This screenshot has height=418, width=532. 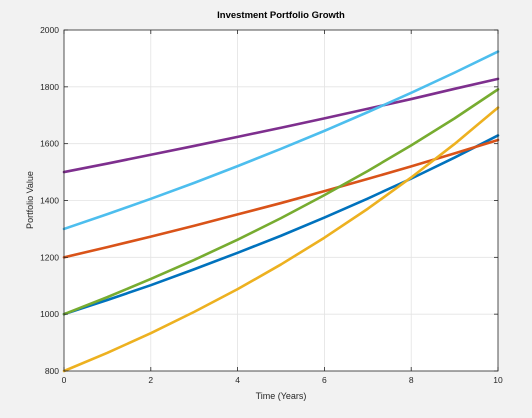 What do you see at coordinates (49, 314) in the screenshot?
I see `y-tick-label: 1000` at bounding box center [49, 314].